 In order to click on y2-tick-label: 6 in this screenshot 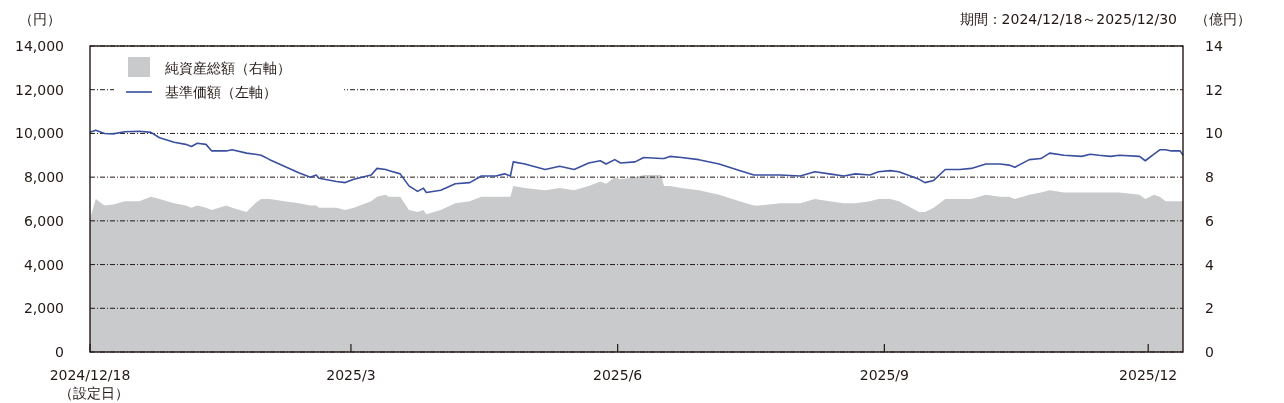, I will do `click(1209, 220)`.